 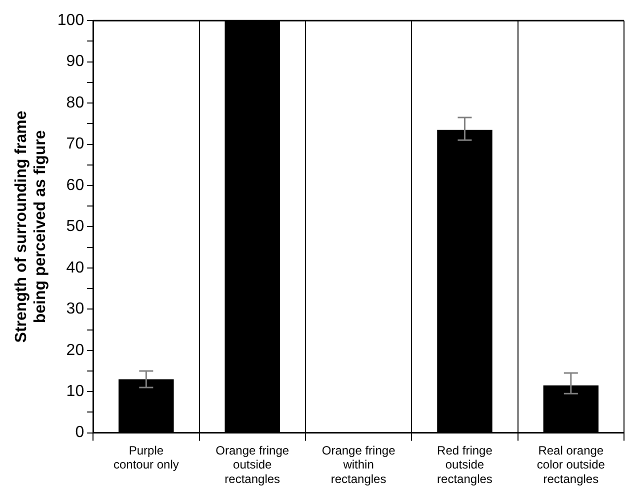 I want to click on x-tick-label: Purple contour only, so click(x=146, y=457).